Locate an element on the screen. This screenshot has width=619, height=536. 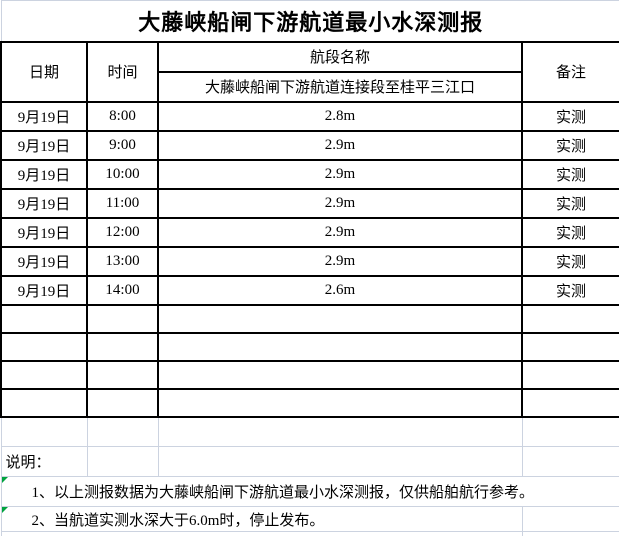
note-row: 1、以上测报数据为大藤峡船闸下游航道最小水深测报，仅供船舶航行参考。 is located at coordinates (309, 491).